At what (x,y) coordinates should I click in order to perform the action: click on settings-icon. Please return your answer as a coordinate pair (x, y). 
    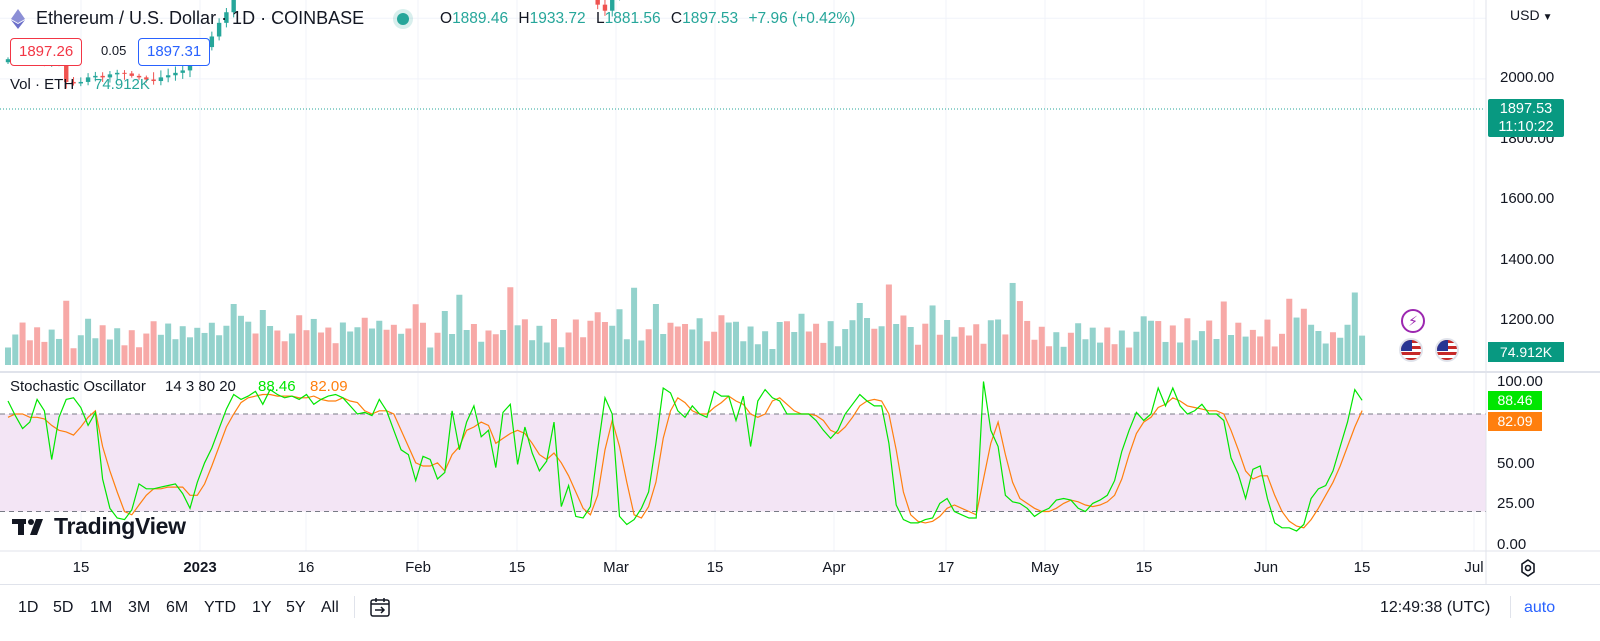
    Looking at the image, I should click on (1528, 568).